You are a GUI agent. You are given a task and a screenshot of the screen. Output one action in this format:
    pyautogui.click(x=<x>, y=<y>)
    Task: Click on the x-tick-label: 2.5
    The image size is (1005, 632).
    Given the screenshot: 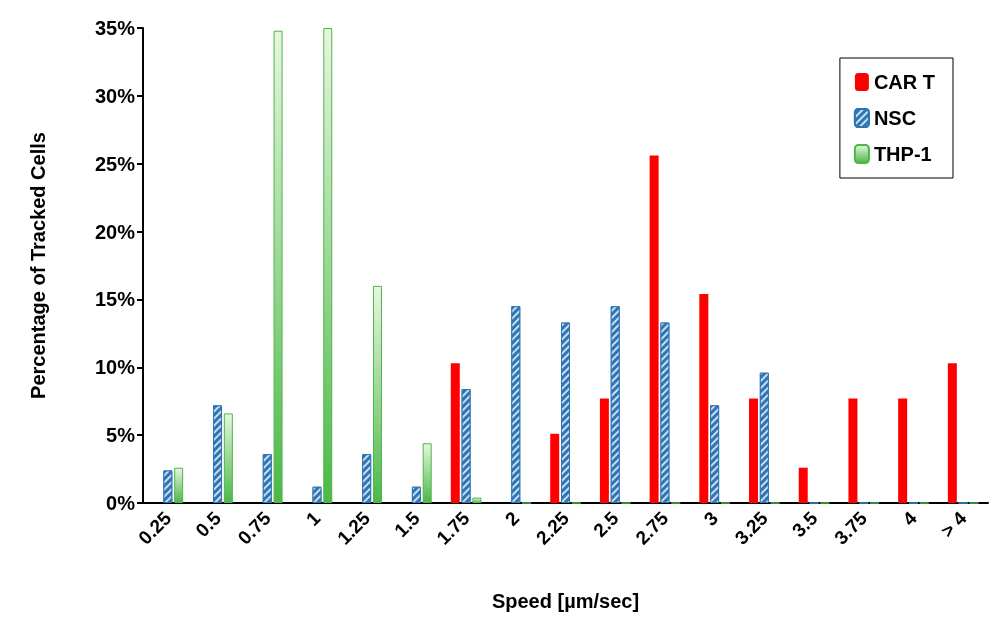 What is the action you would take?
    pyautogui.click(x=606, y=524)
    